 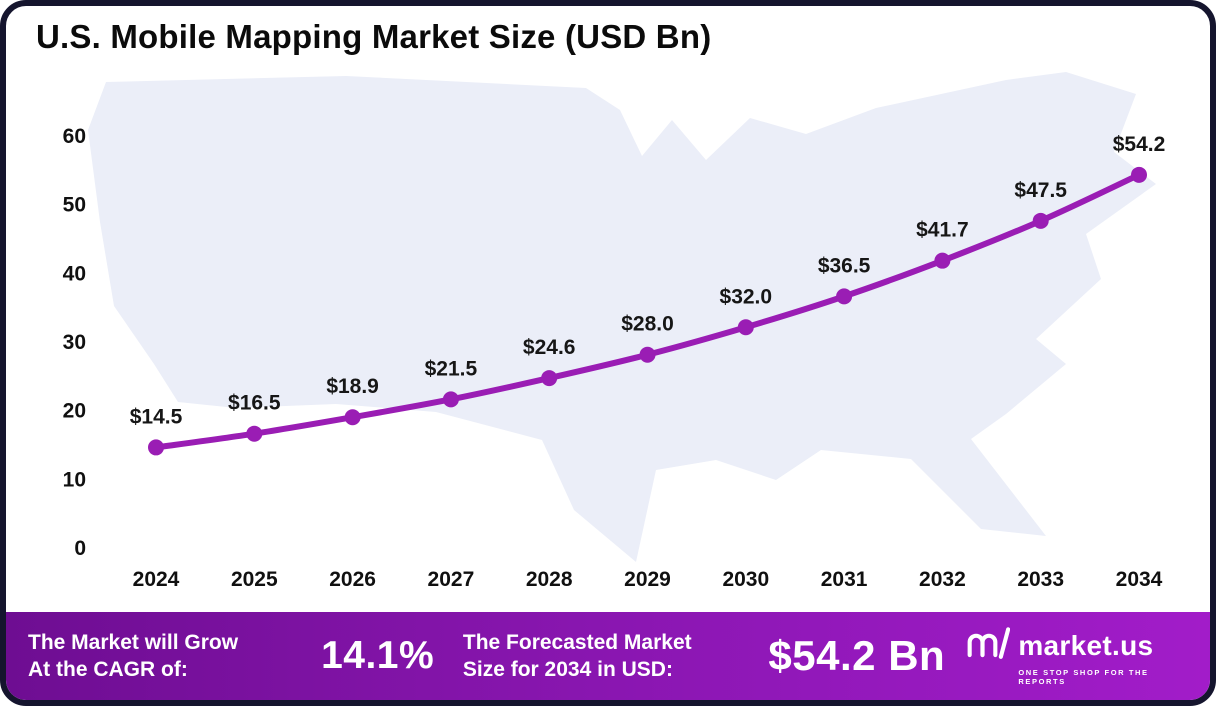 I want to click on y-axis-tick-label: 40, so click(x=74, y=273).